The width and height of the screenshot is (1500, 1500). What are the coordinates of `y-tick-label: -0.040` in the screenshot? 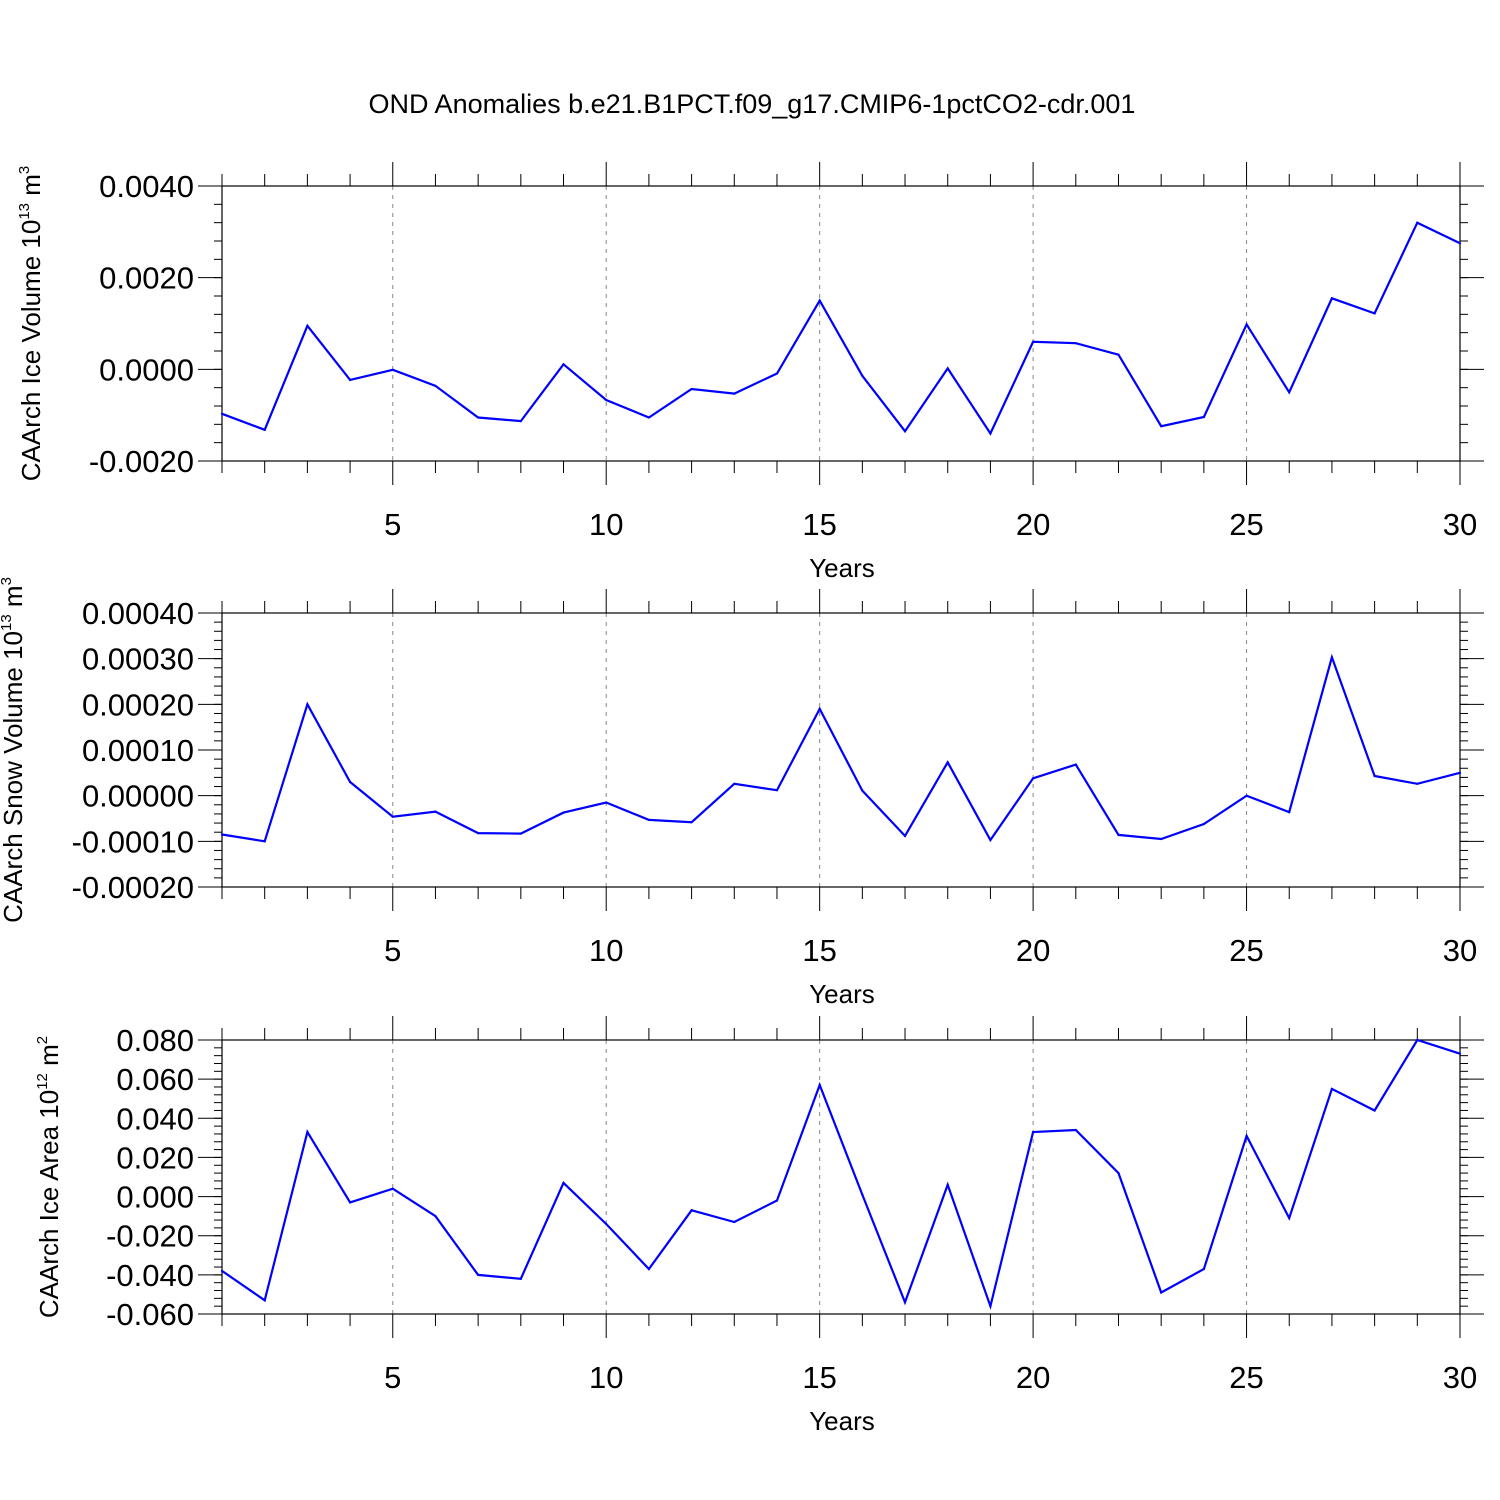 It's located at (150, 1275).